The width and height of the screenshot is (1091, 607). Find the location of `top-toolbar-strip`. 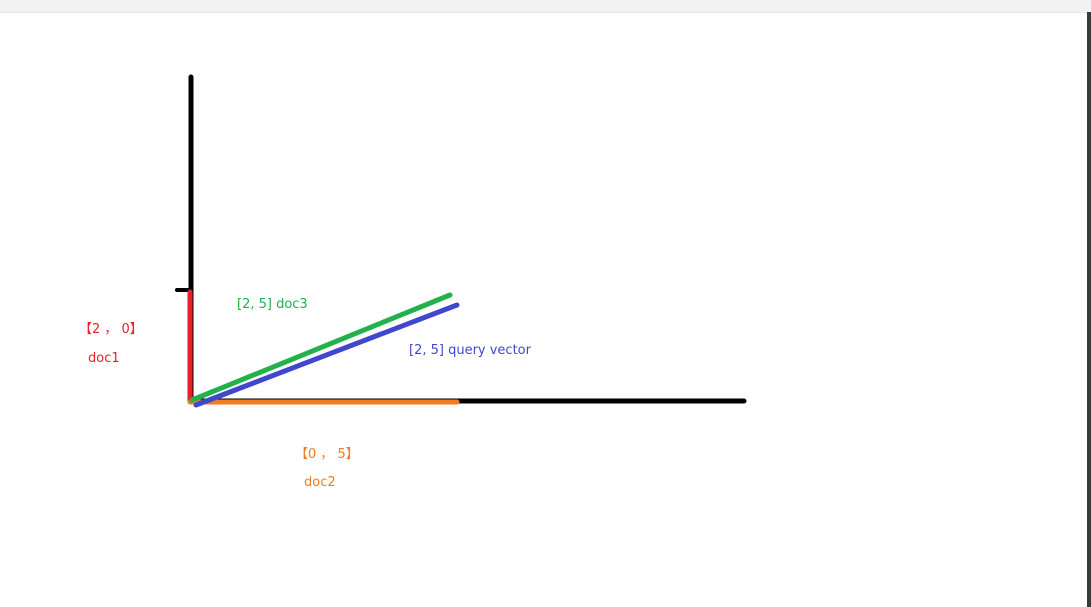

top-toolbar-strip is located at coordinates (545, 6).